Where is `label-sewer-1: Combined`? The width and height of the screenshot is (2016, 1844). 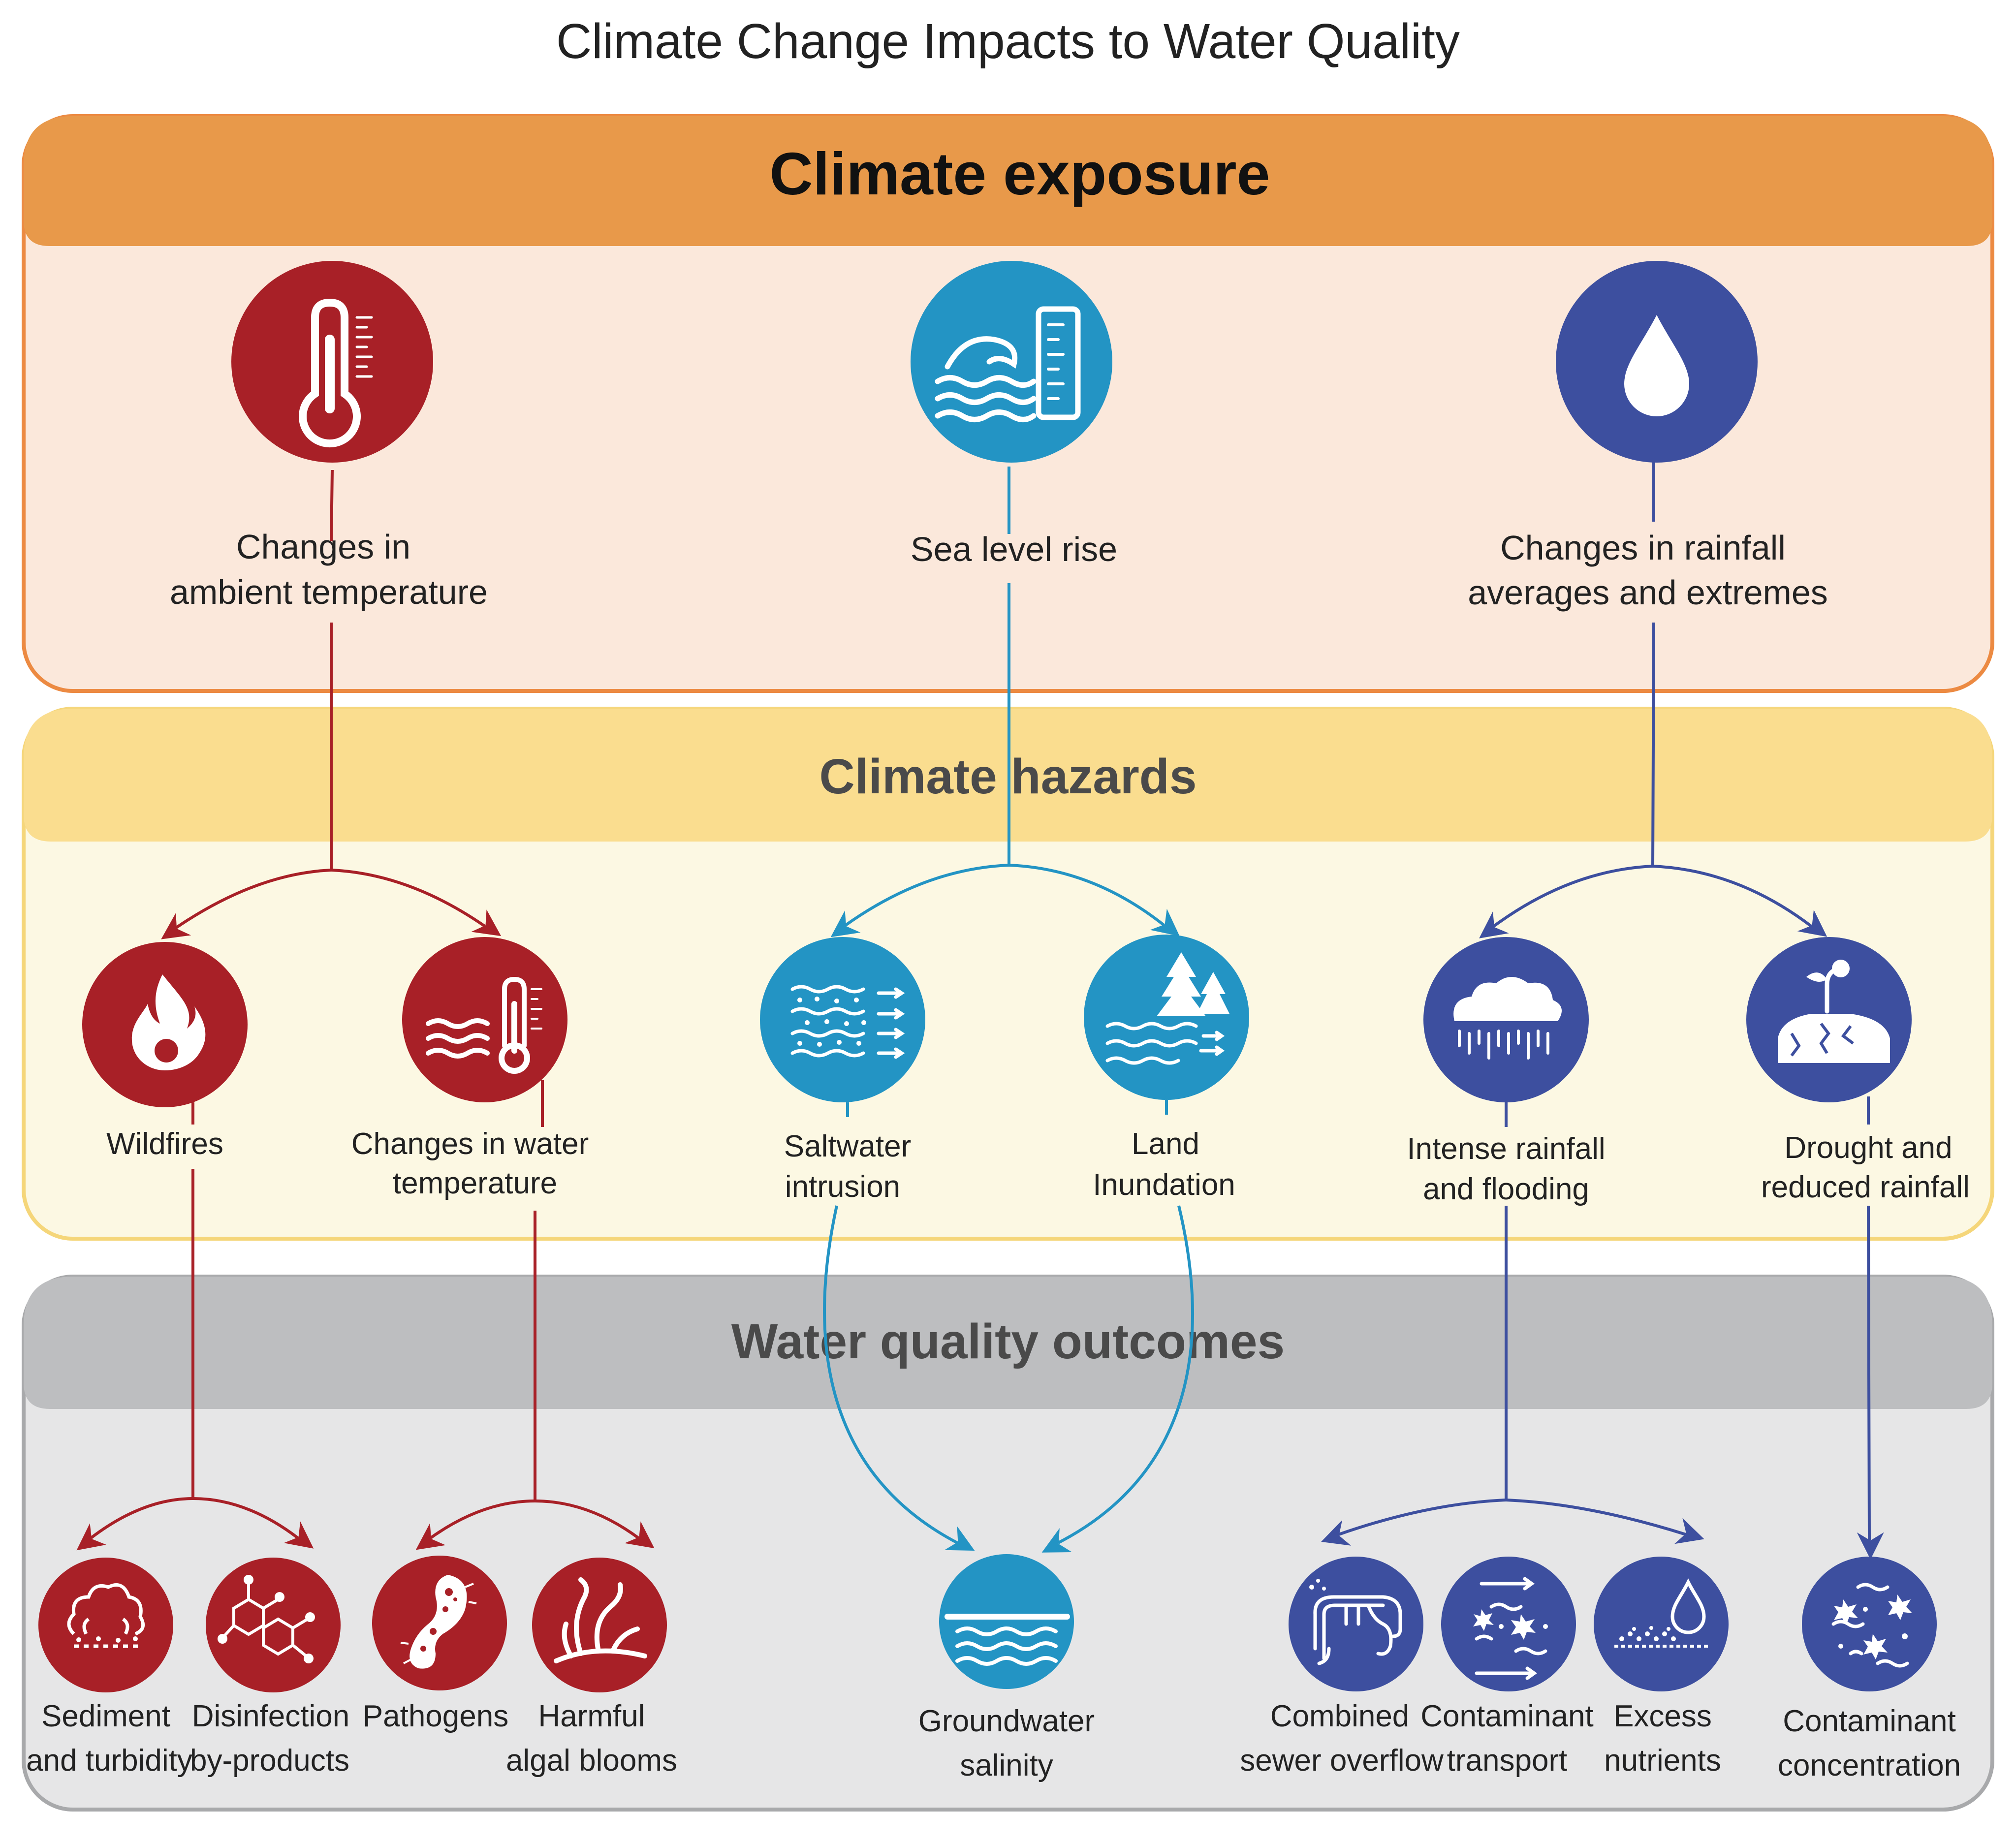 label-sewer-1: Combined is located at coordinates (1340, 1716).